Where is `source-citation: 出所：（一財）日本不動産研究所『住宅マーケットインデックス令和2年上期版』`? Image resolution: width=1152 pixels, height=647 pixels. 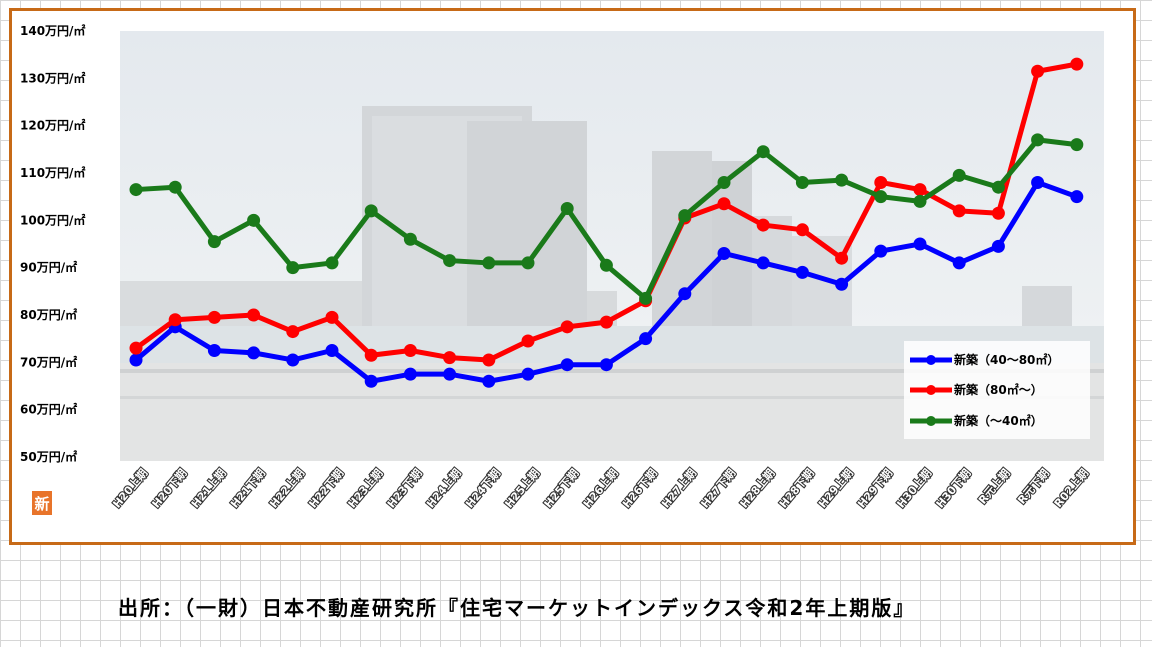 source-citation: 出所：（一財）日本不動産研究所『住宅マーケットインデックス令和2年上期版』 is located at coordinates (517, 608).